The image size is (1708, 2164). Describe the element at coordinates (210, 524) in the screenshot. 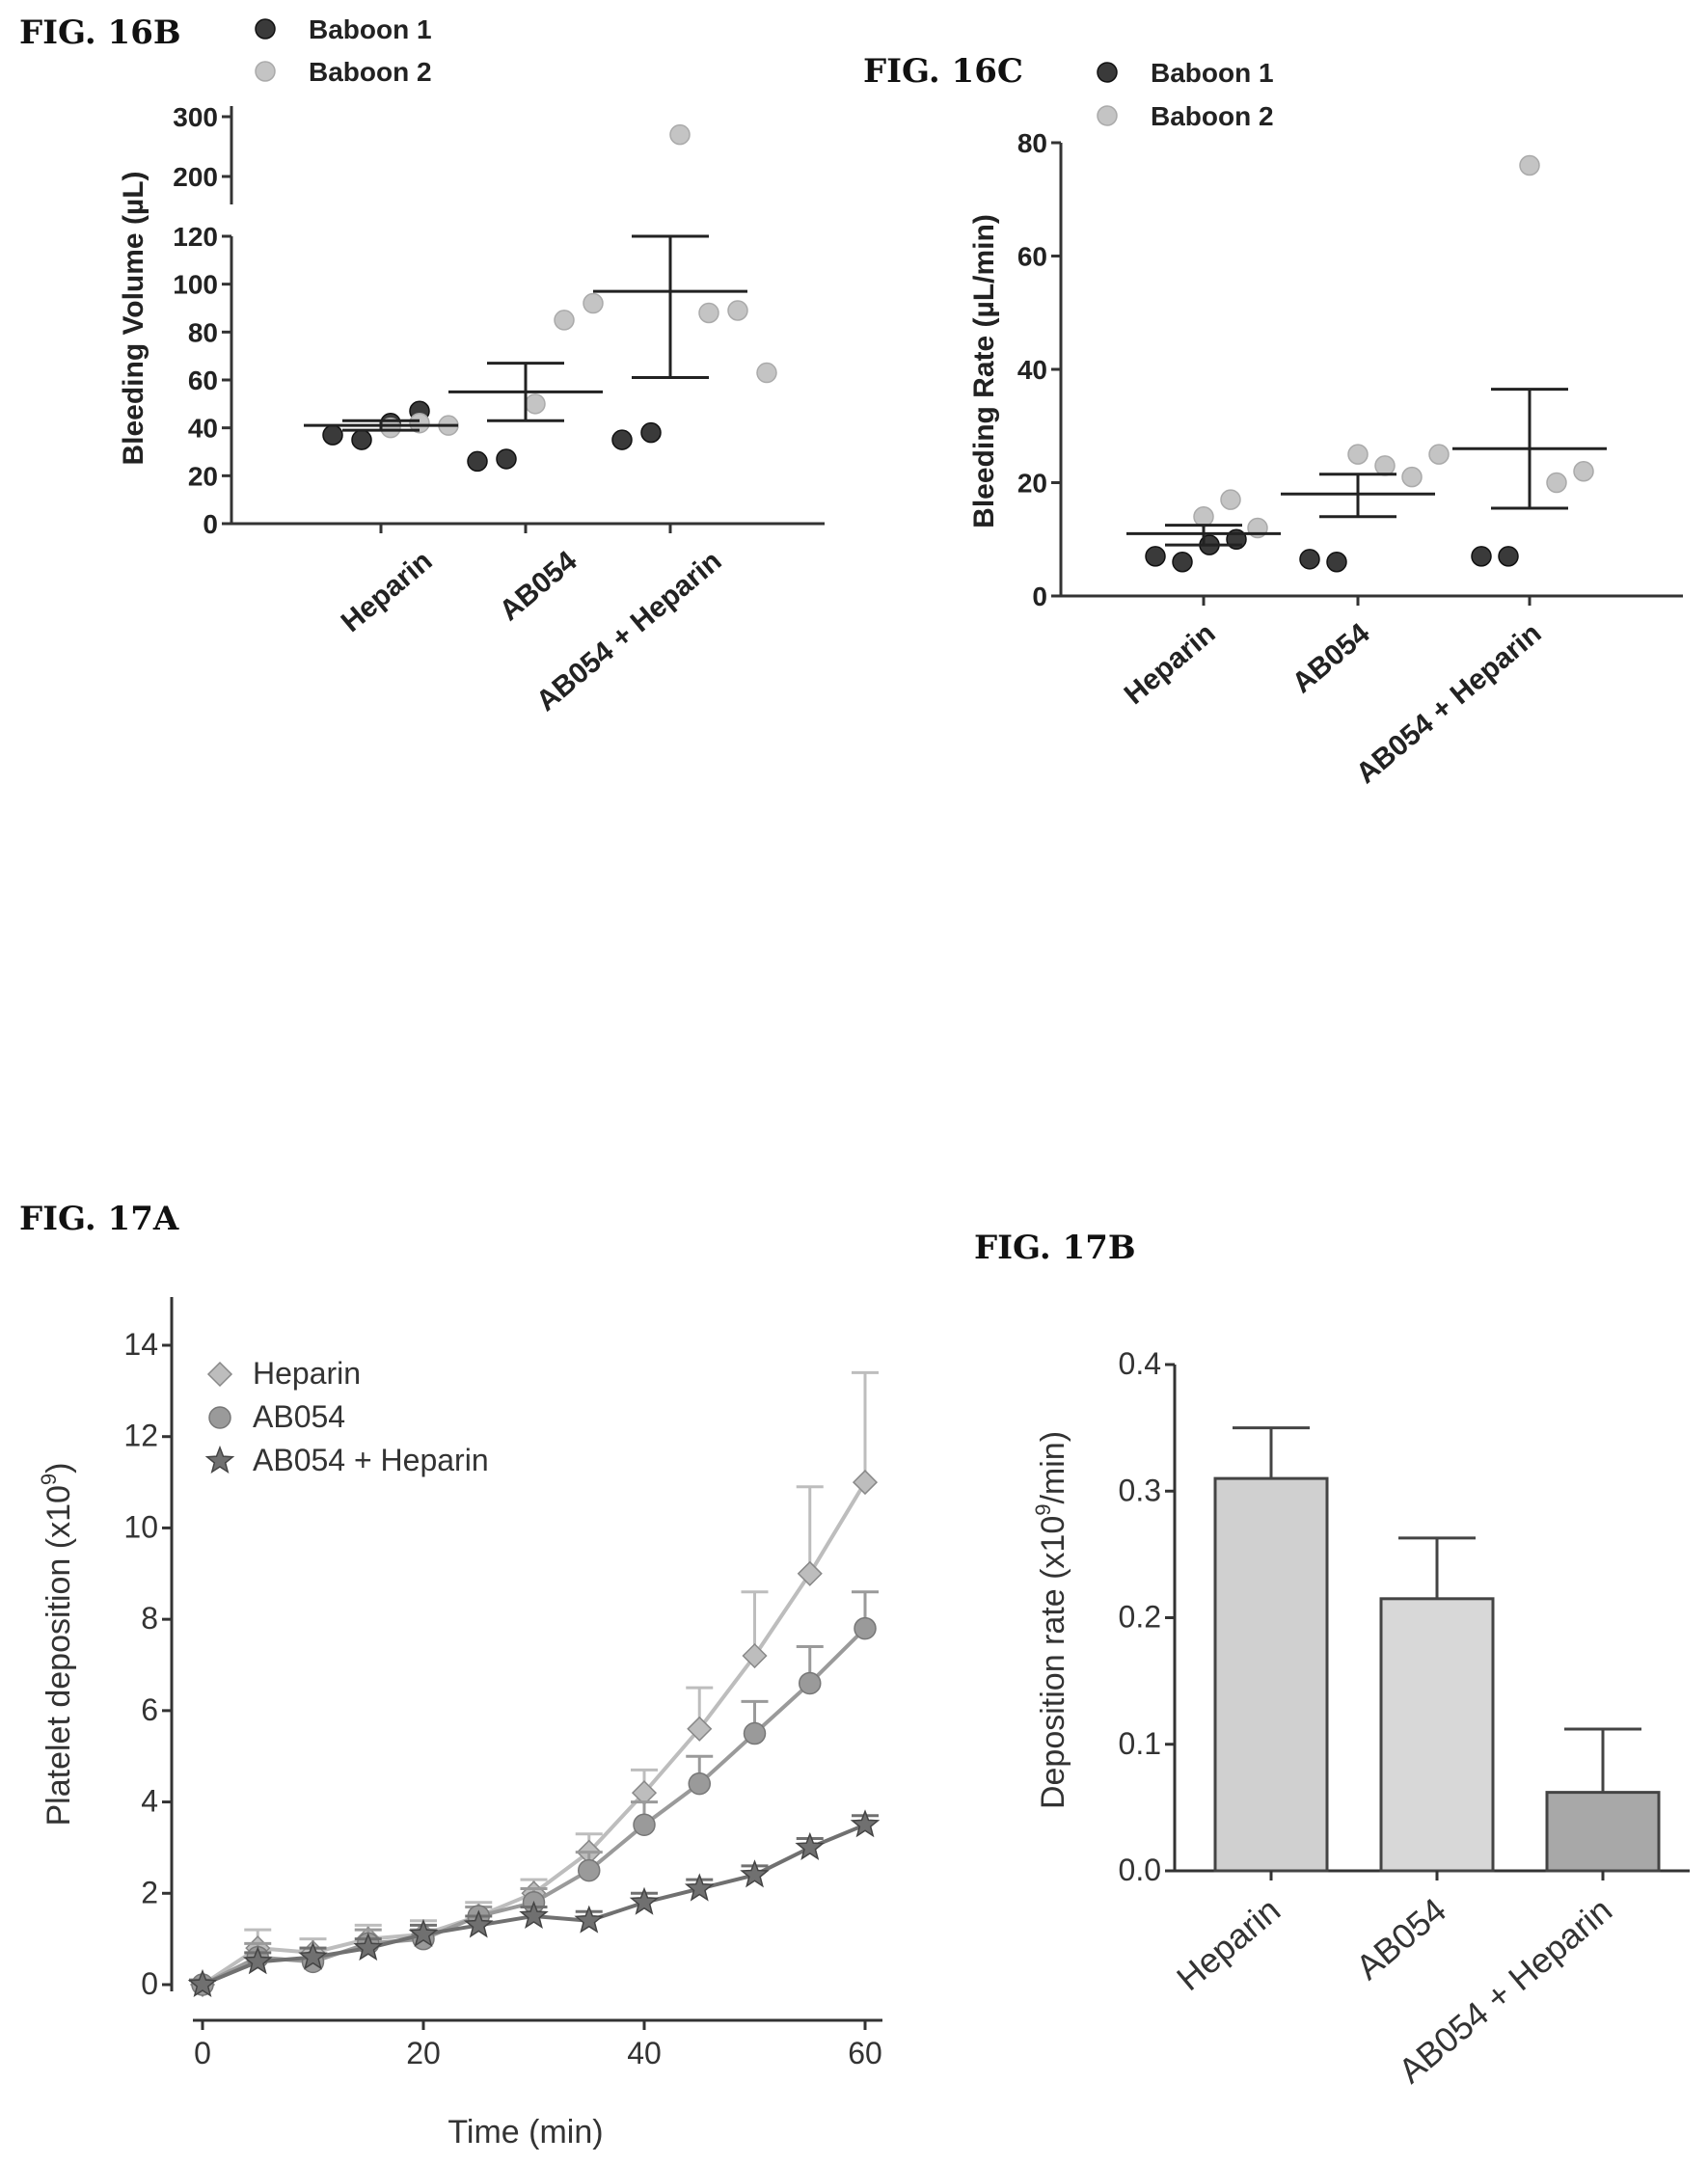

I see `y-tick-label: 0` at that location.